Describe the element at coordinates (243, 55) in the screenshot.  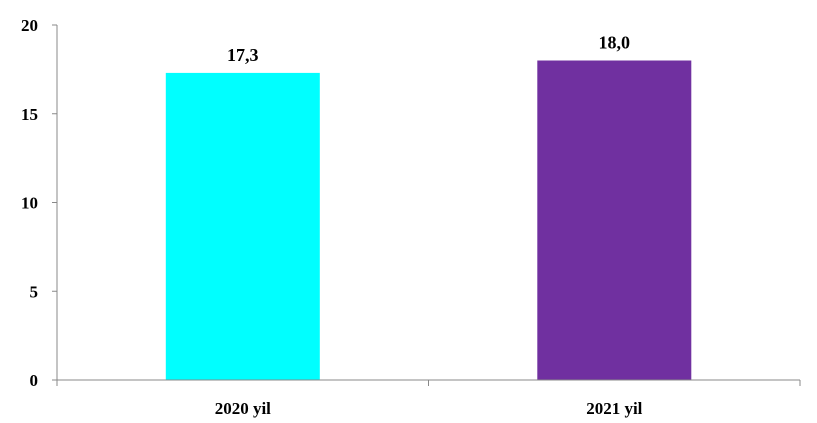
I see `data-label: 17,3` at that location.